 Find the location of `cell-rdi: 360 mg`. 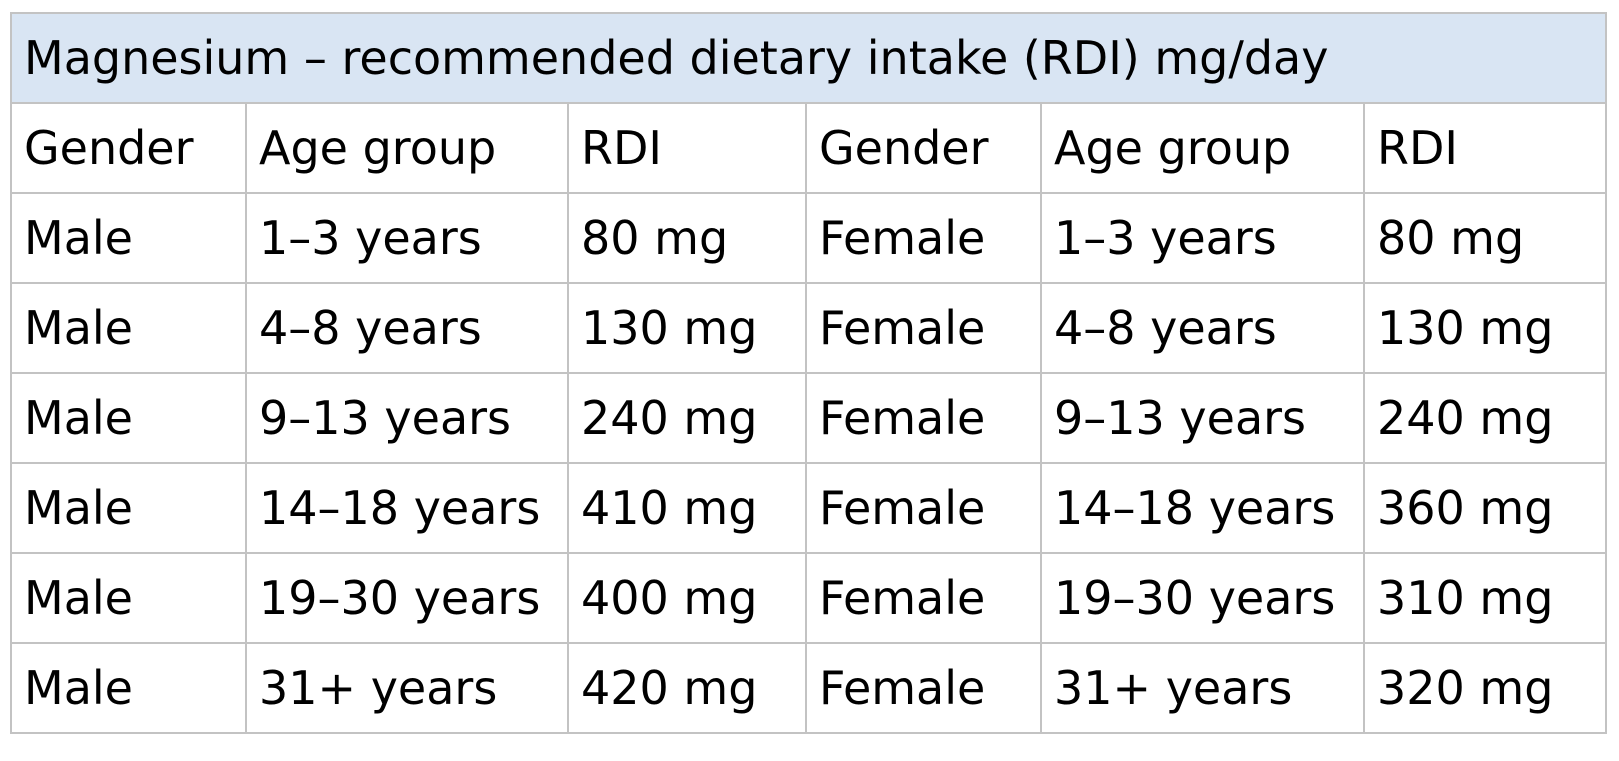

cell-rdi: 360 mg is located at coordinates (1485, 508).